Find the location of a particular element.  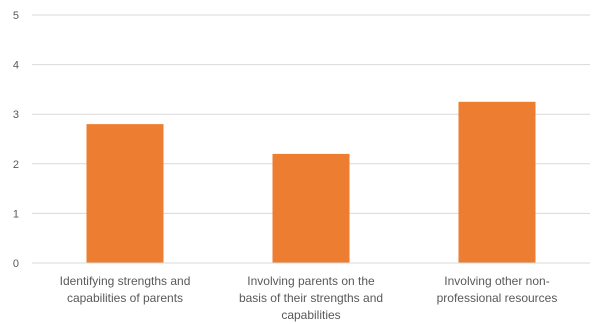

y-tick-label: 0 is located at coordinates (16, 264).